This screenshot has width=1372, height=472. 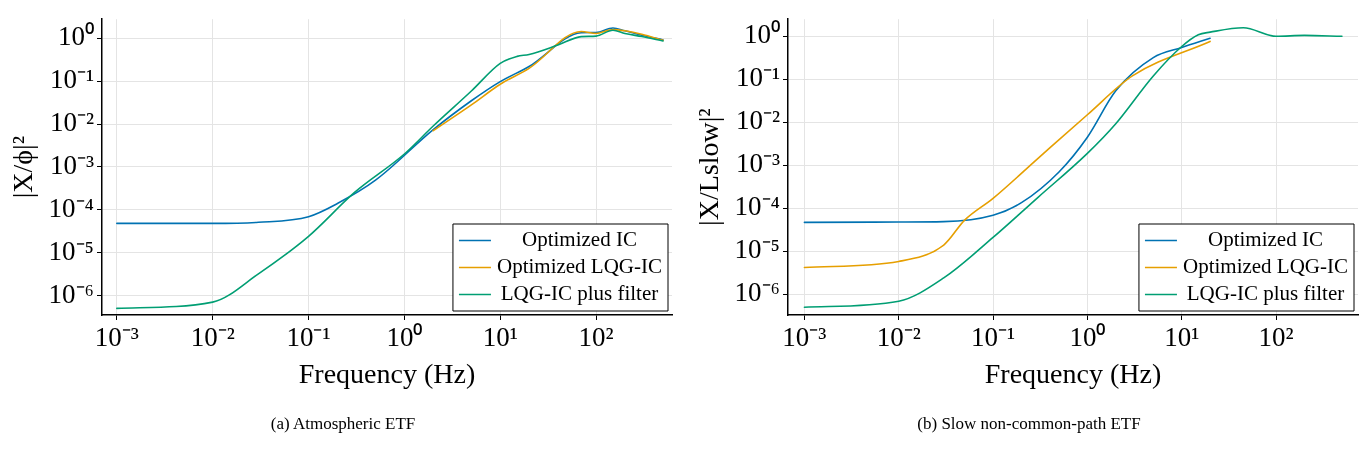 I want to click on text: (b) Slow non-common-path ETF, so click(x=1029, y=424).